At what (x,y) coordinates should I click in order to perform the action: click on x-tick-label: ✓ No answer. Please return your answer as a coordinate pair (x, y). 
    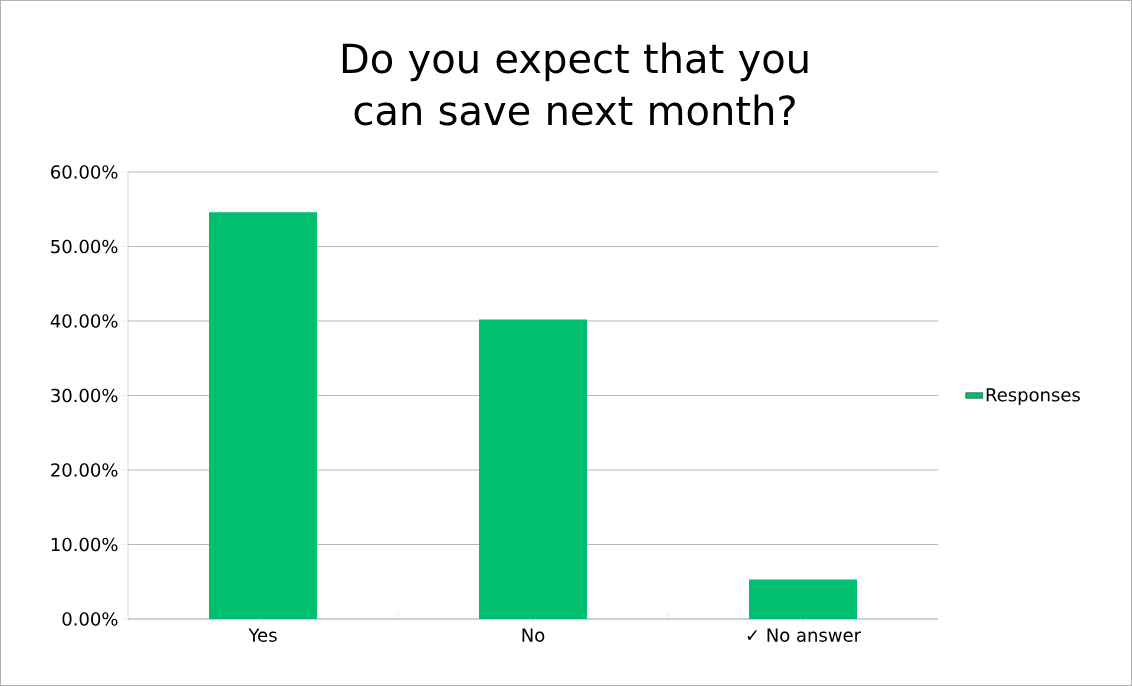
    Looking at the image, I should click on (804, 635).